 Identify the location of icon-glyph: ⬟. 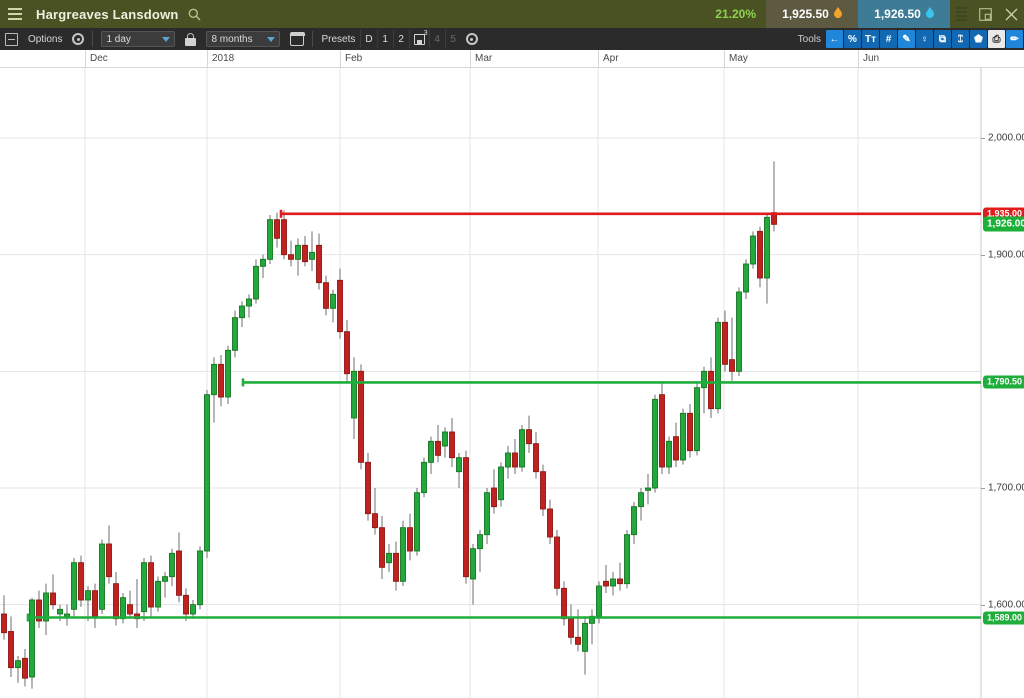
(978, 39).